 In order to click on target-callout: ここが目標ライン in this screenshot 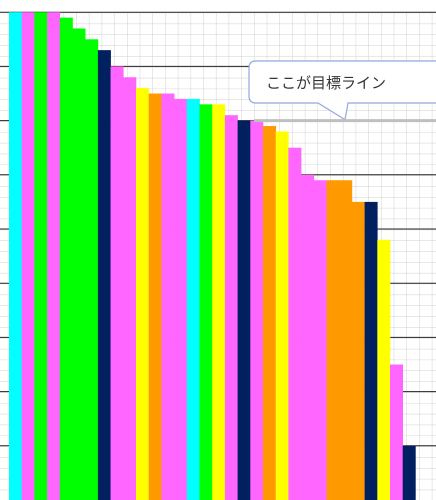, I will do `click(342, 90)`.